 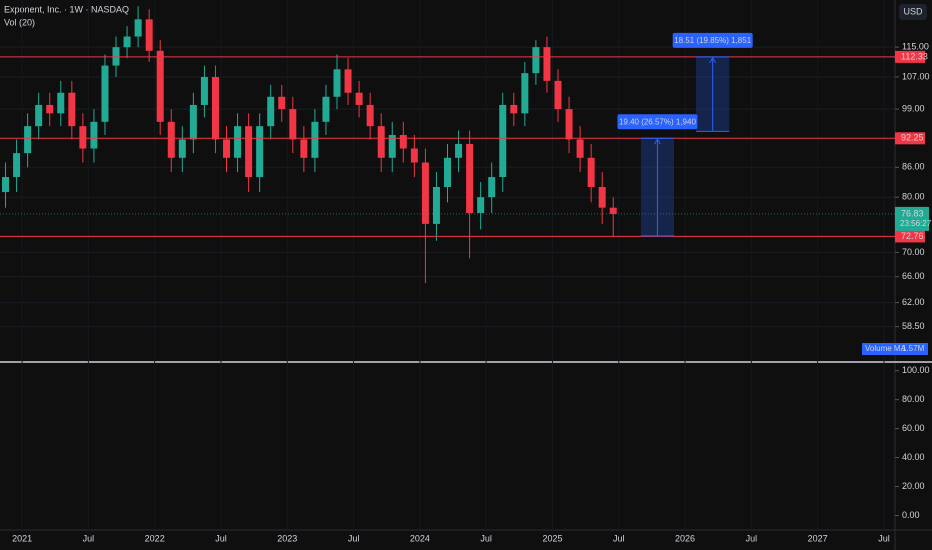 I want to click on y-tick-label: 107.00, so click(x=916, y=76).